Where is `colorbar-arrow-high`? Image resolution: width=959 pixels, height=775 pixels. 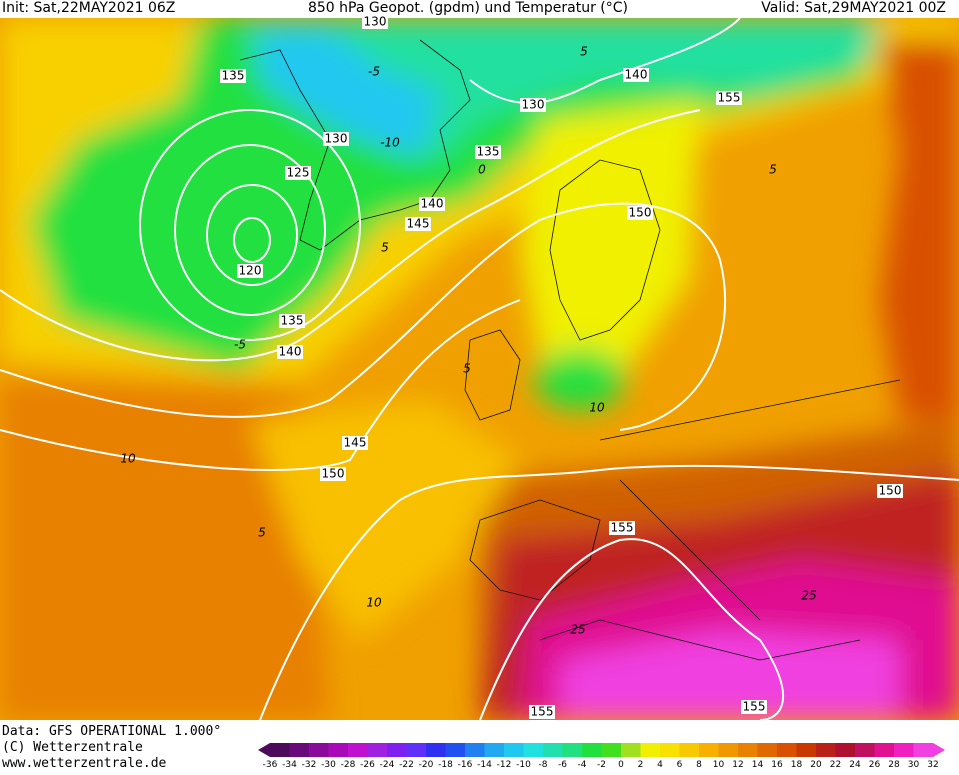 colorbar-arrow-high is located at coordinates (939, 750).